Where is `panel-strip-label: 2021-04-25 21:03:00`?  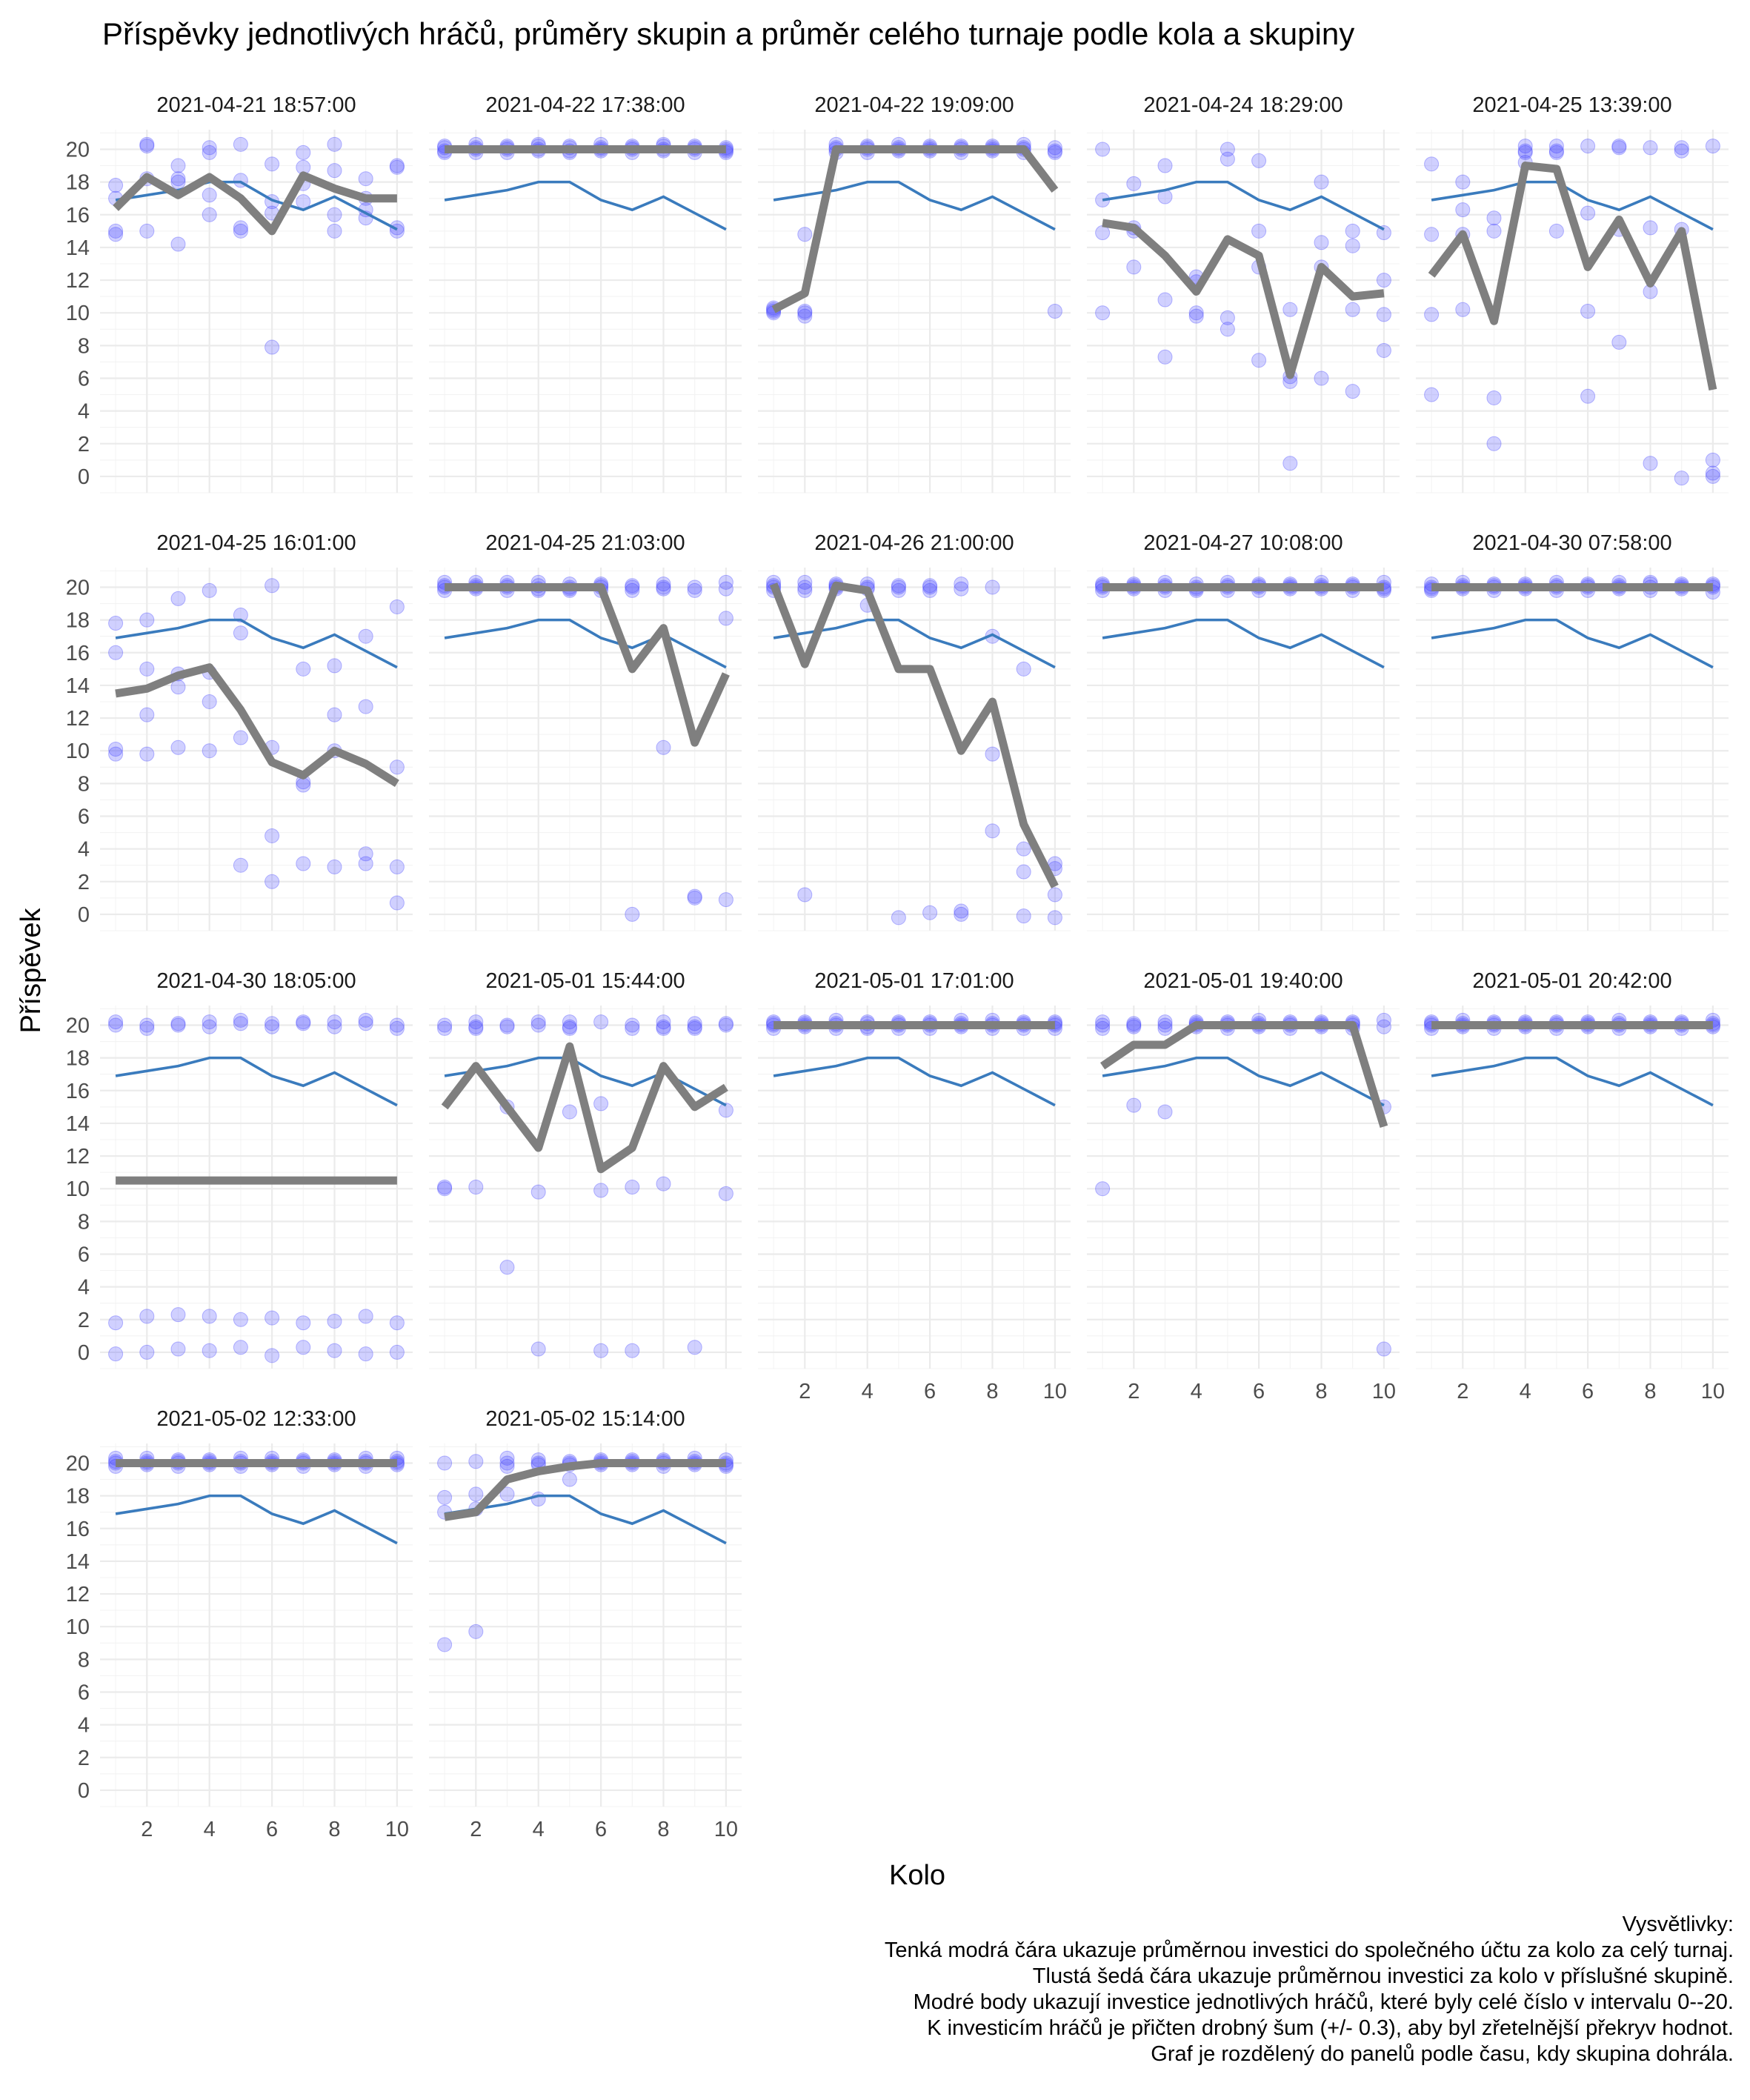
panel-strip-label: 2021-04-25 21:03:00 is located at coordinates (585, 543).